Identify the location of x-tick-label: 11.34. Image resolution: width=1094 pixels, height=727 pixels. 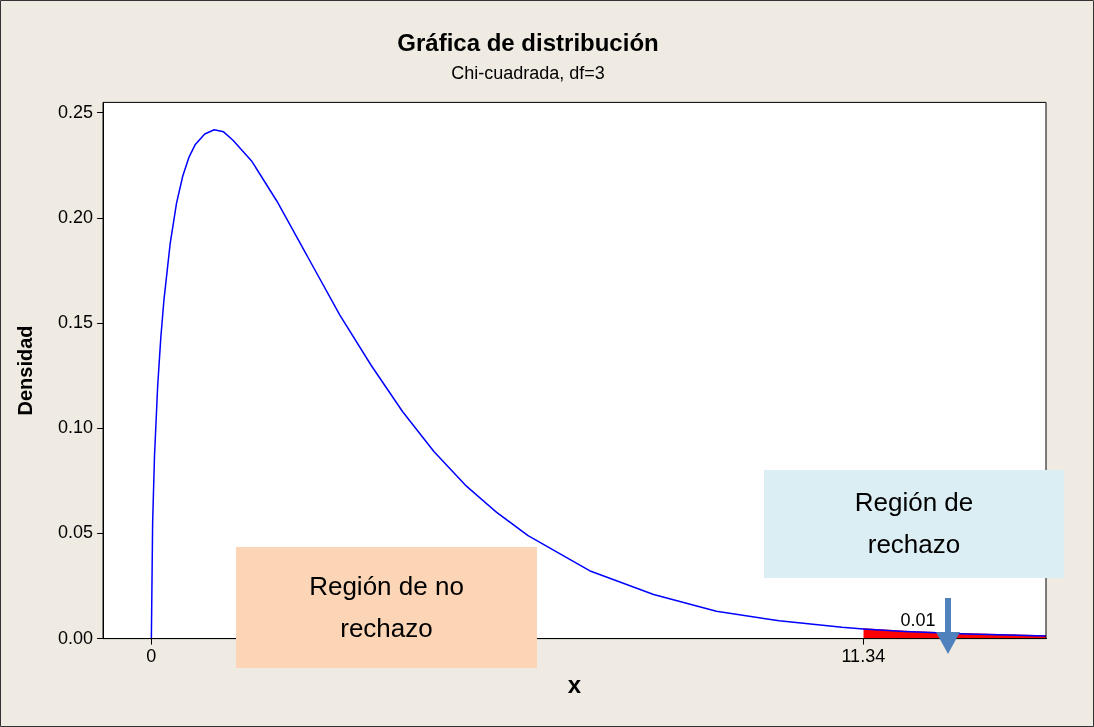
(863, 656).